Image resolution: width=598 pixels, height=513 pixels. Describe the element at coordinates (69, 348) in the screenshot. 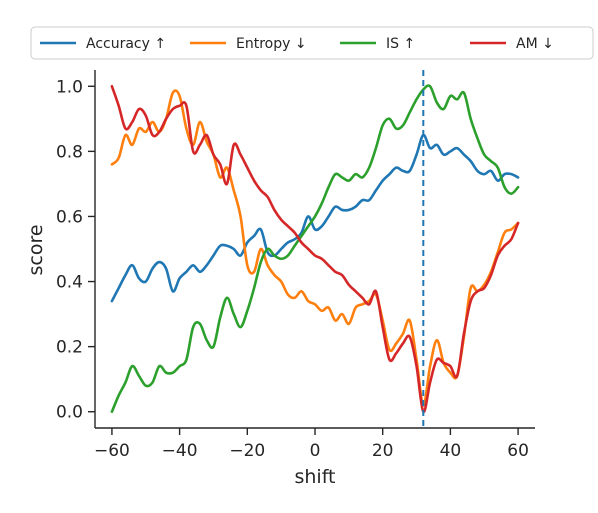

I see `y-tick-label: 0.2` at that location.